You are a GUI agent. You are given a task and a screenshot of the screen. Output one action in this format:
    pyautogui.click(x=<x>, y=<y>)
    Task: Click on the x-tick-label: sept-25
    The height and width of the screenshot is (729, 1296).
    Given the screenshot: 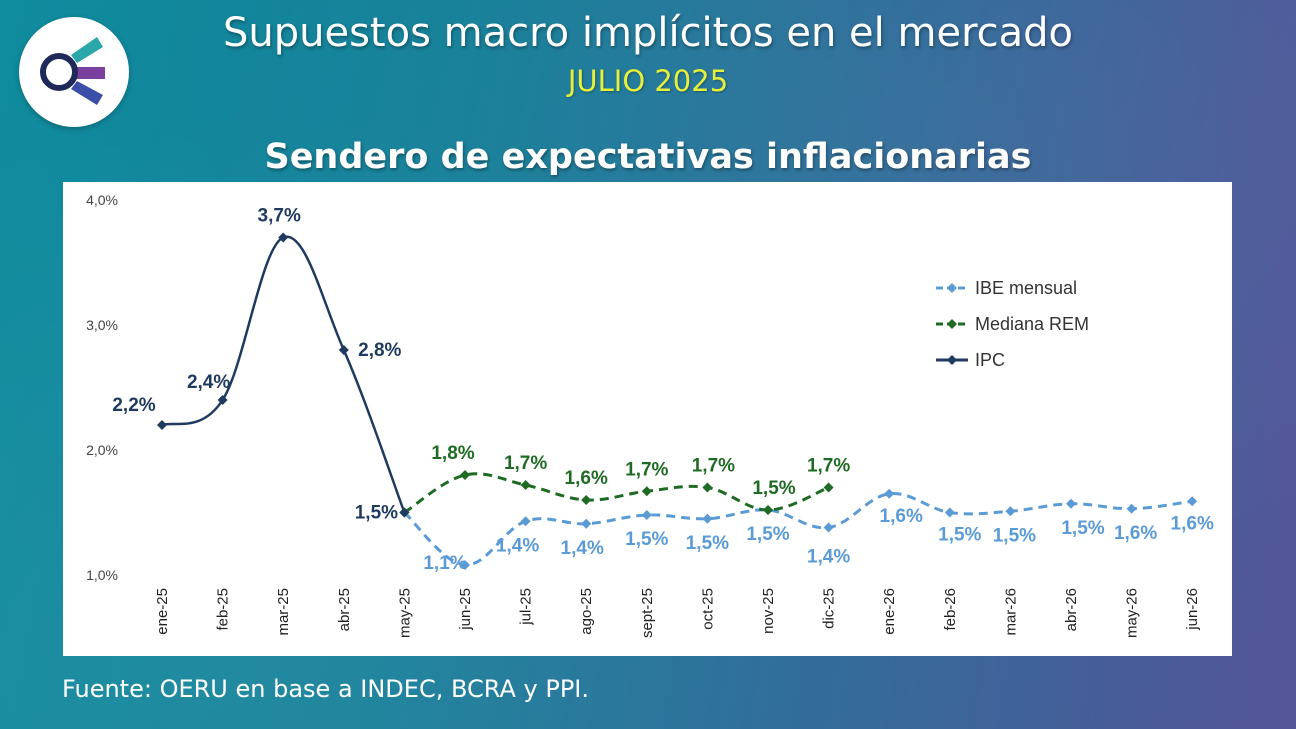 What is the action you would take?
    pyautogui.click(x=647, y=613)
    